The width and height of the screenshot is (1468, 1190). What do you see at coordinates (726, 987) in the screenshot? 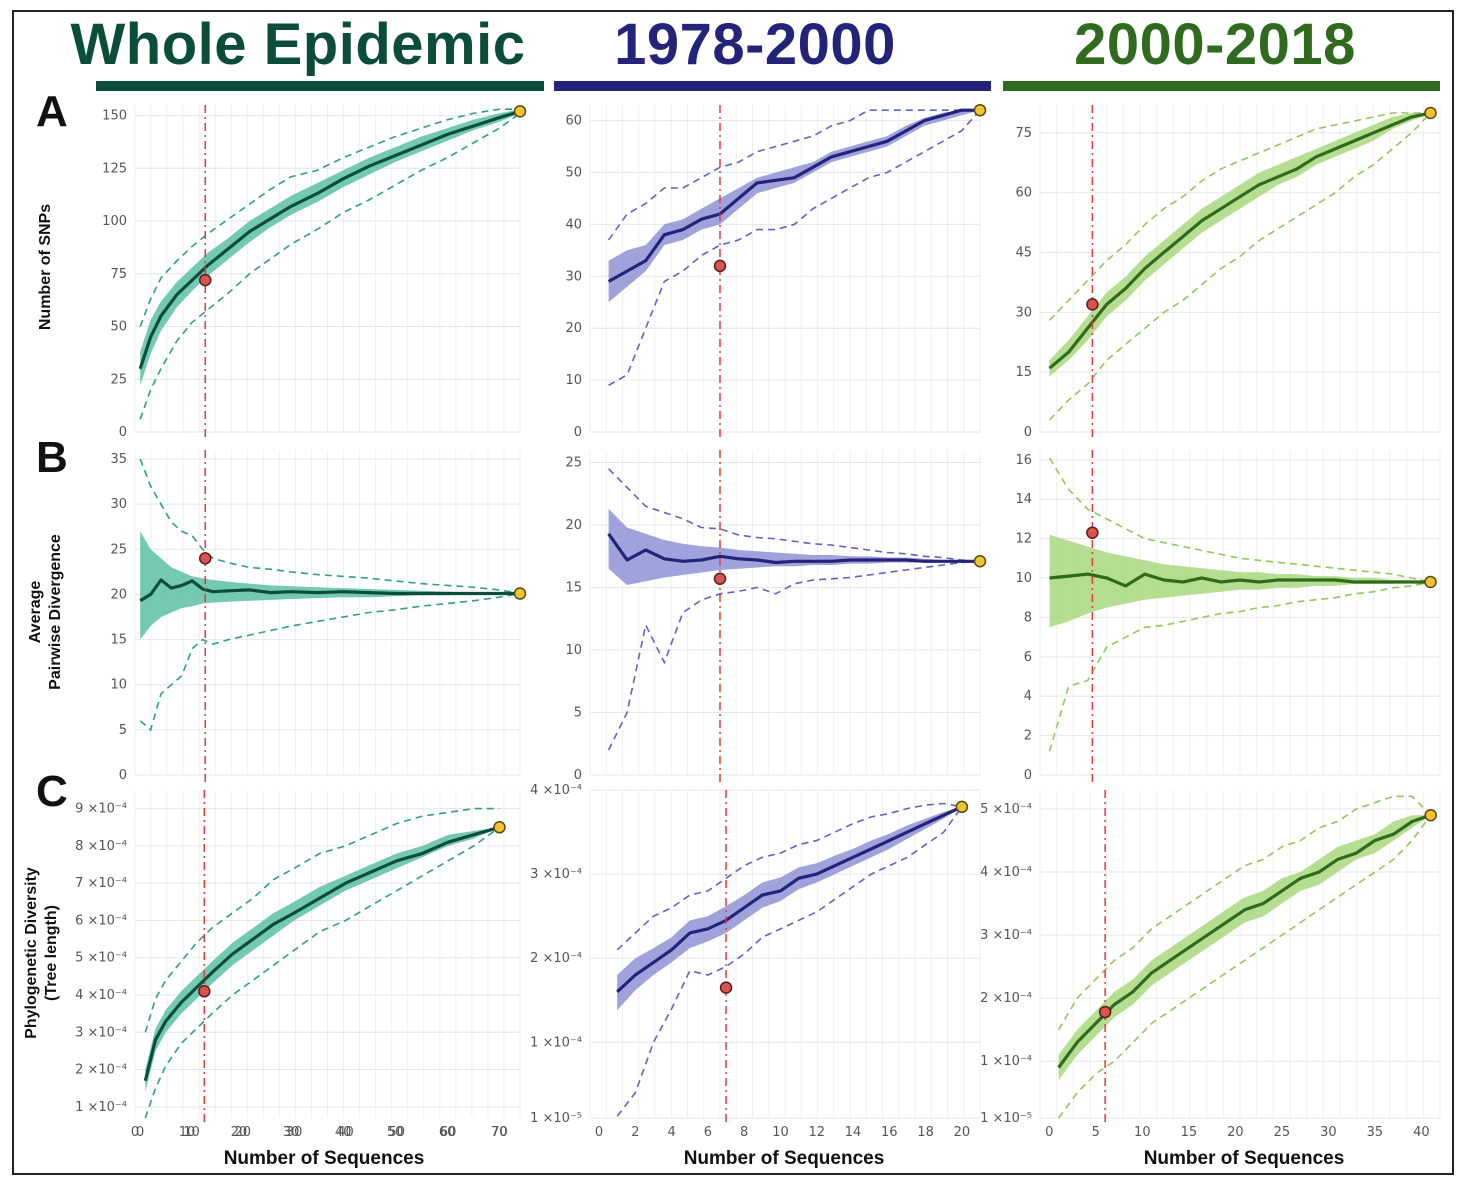
I see `sample-point-c-1978-2000` at bounding box center [726, 987].